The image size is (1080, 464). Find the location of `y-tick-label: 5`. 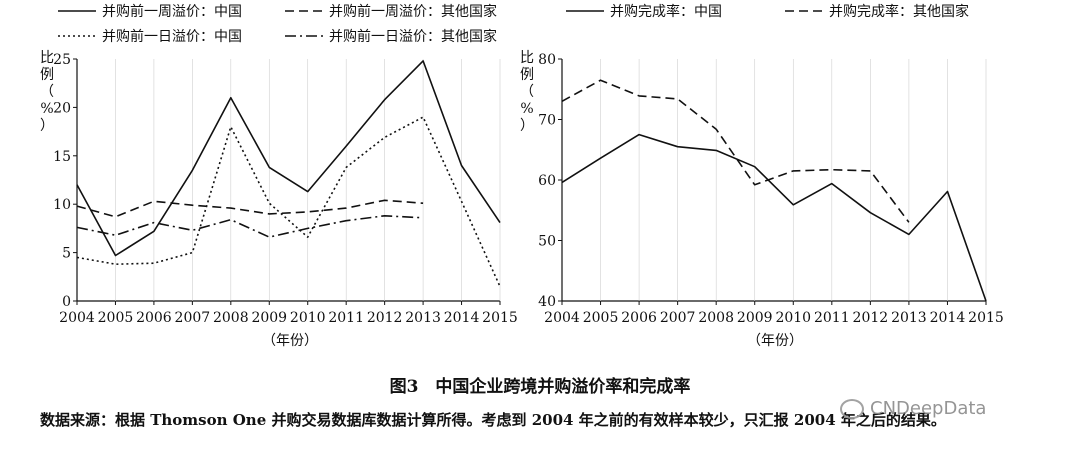

y-tick-label: 5 is located at coordinates (66, 254).